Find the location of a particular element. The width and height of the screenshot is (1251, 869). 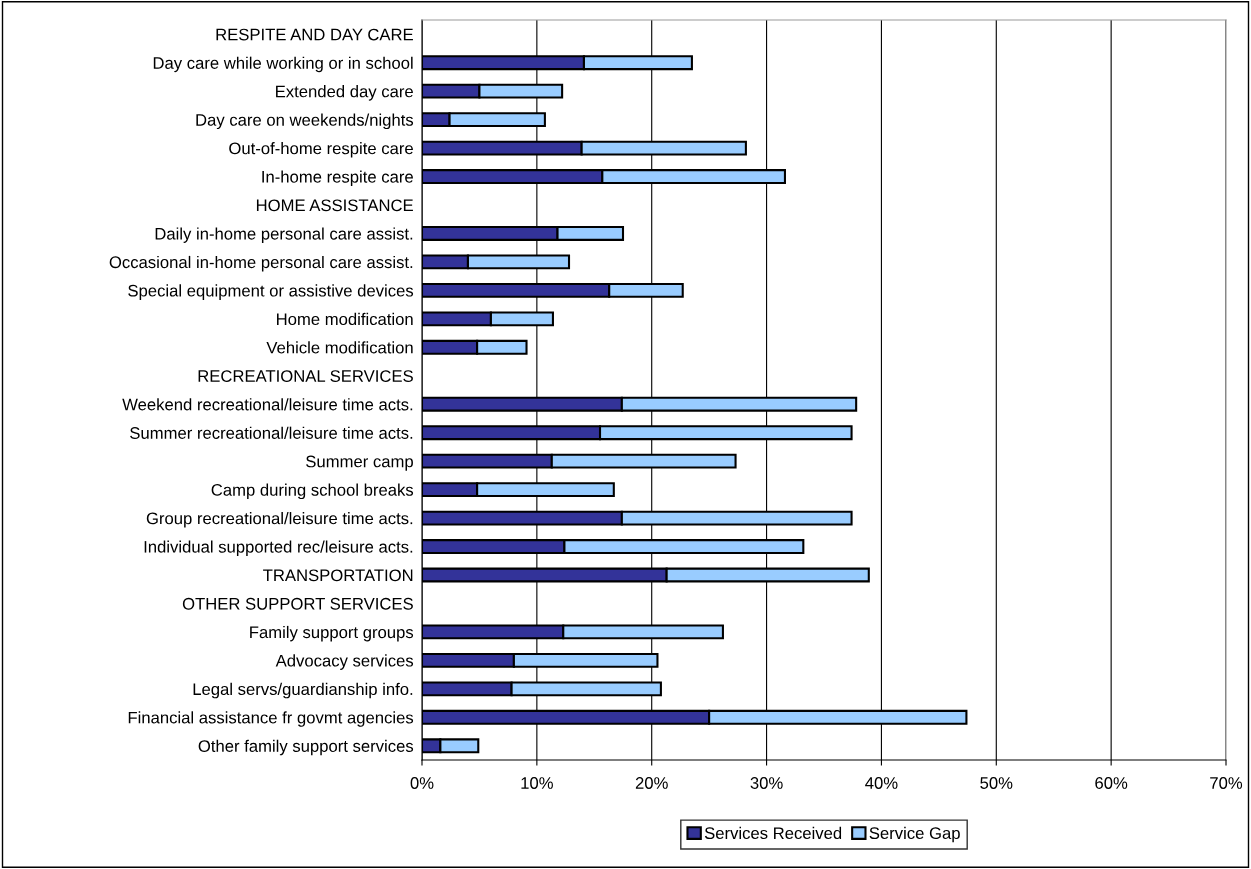

x-tick-label: 60% is located at coordinates (1111, 783).